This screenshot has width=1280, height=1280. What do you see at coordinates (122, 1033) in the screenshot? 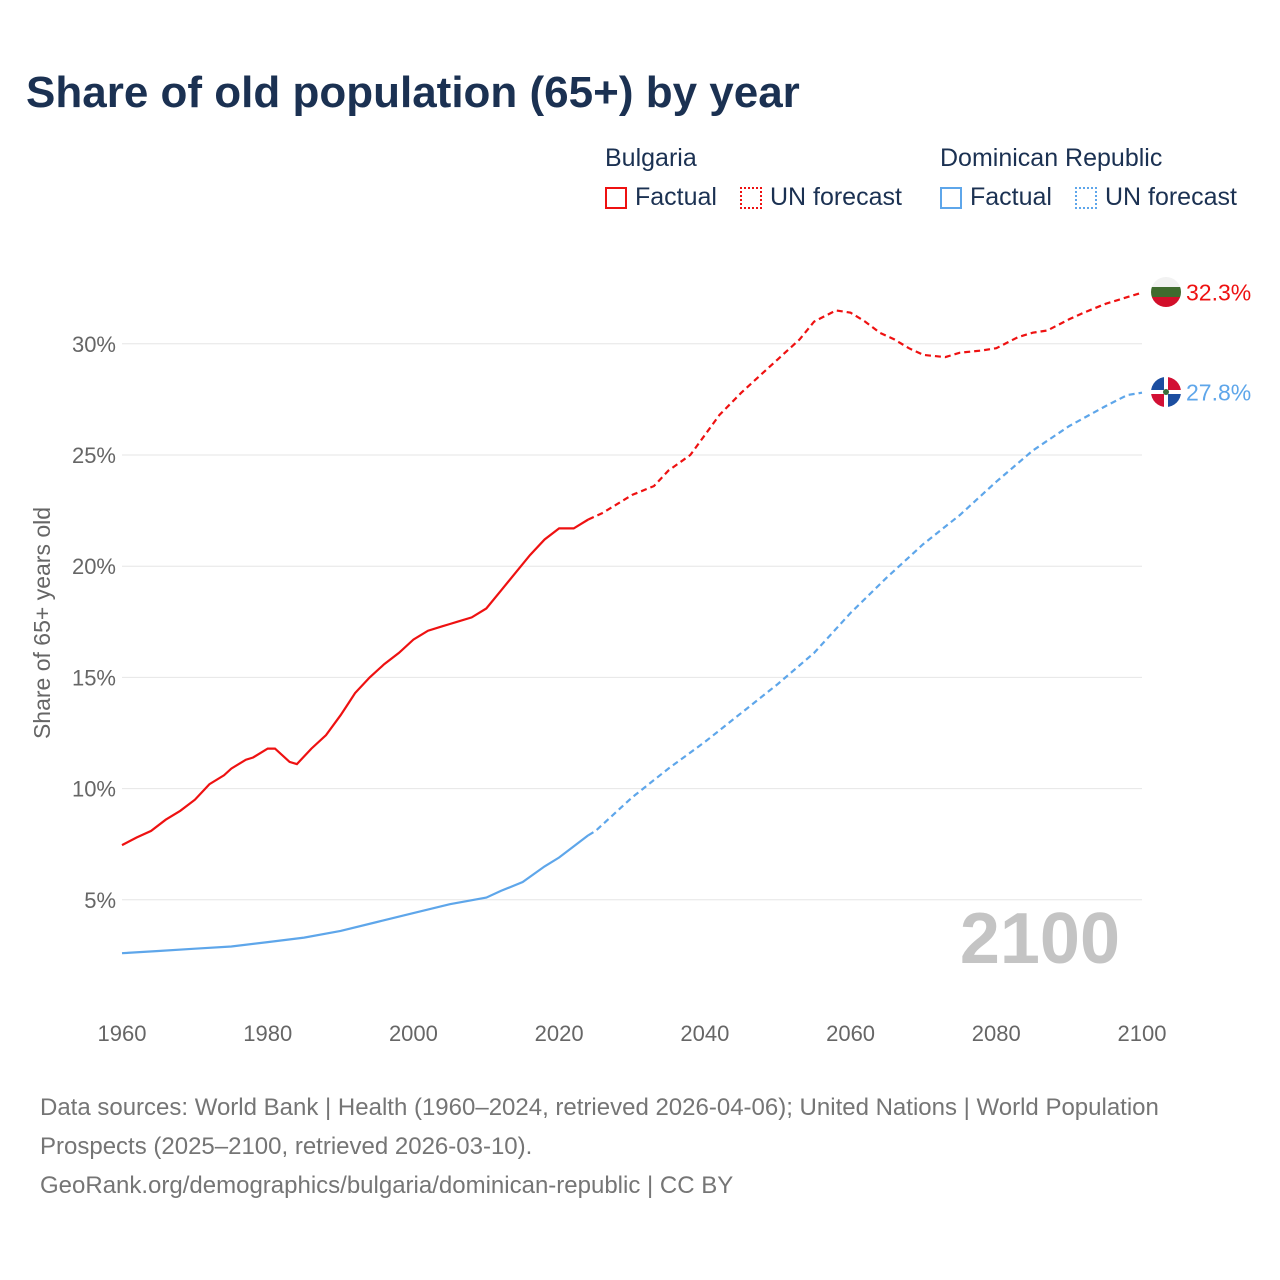
I see `x-tick-label: 1960` at bounding box center [122, 1033].